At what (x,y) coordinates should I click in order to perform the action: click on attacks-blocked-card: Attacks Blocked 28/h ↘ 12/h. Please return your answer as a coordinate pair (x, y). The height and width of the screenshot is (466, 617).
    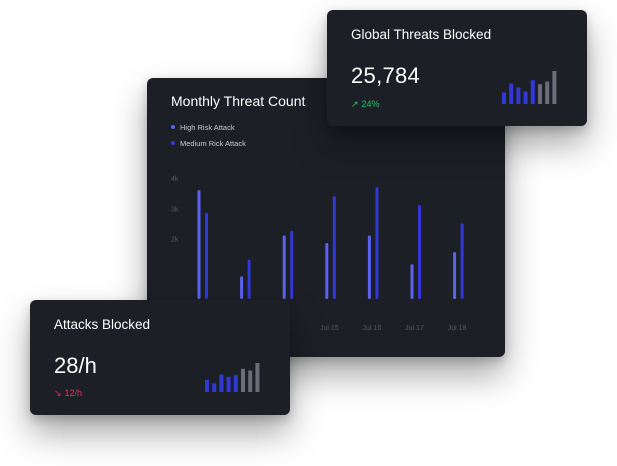
    Looking at the image, I should click on (160, 357).